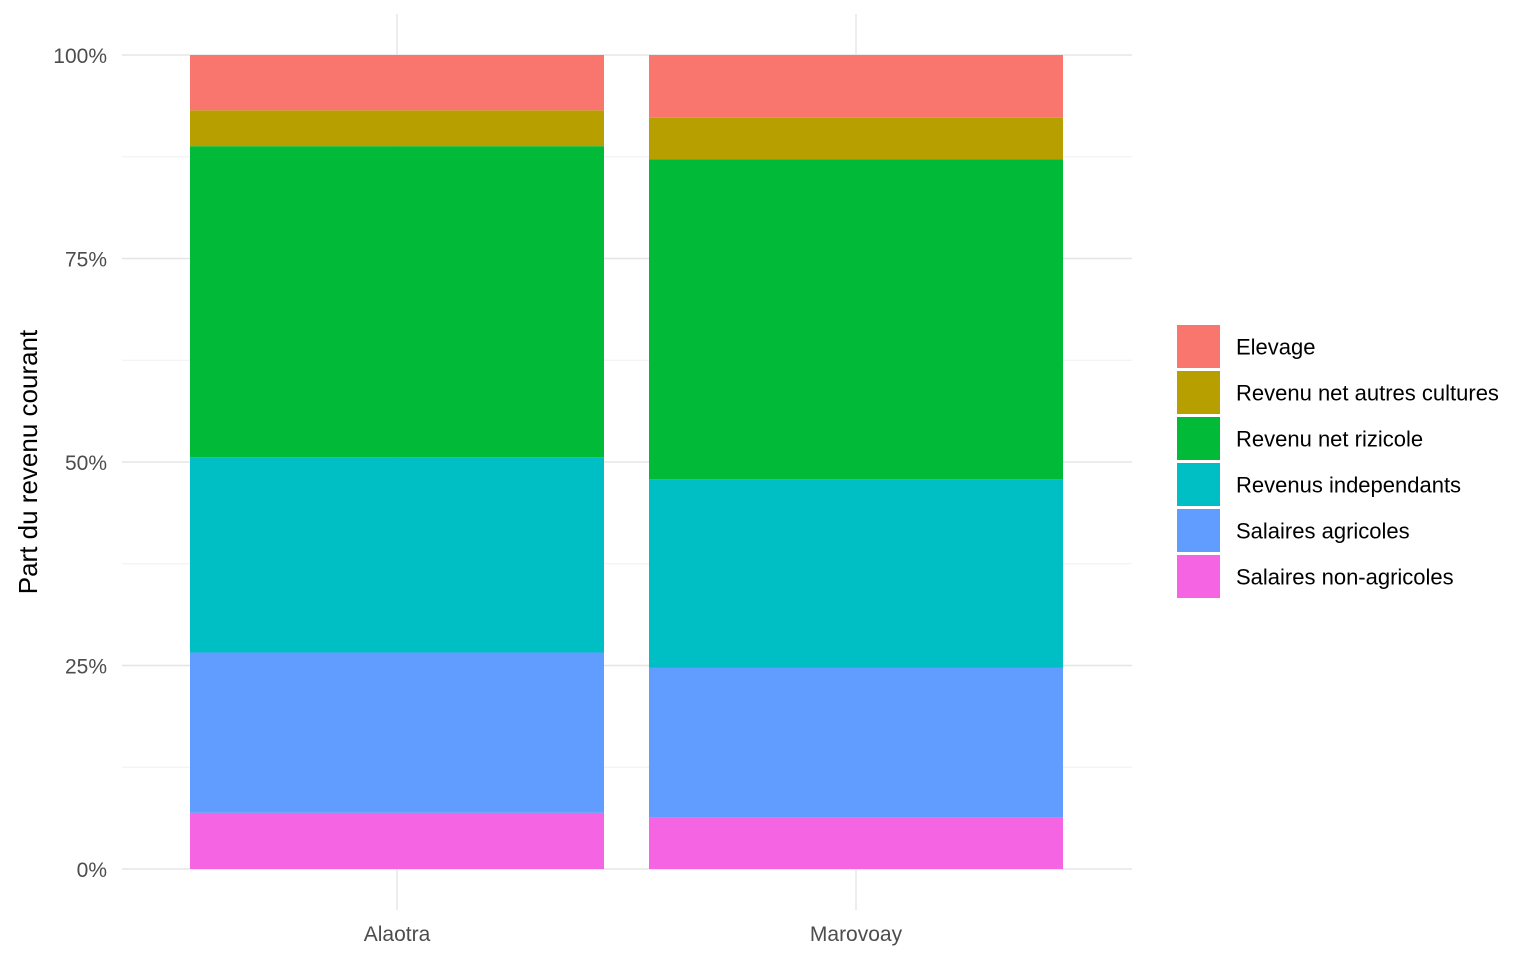 This screenshot has height=960, width=1536. I want to click on bar-segment-alaotra-elevage, so click(397, 83).